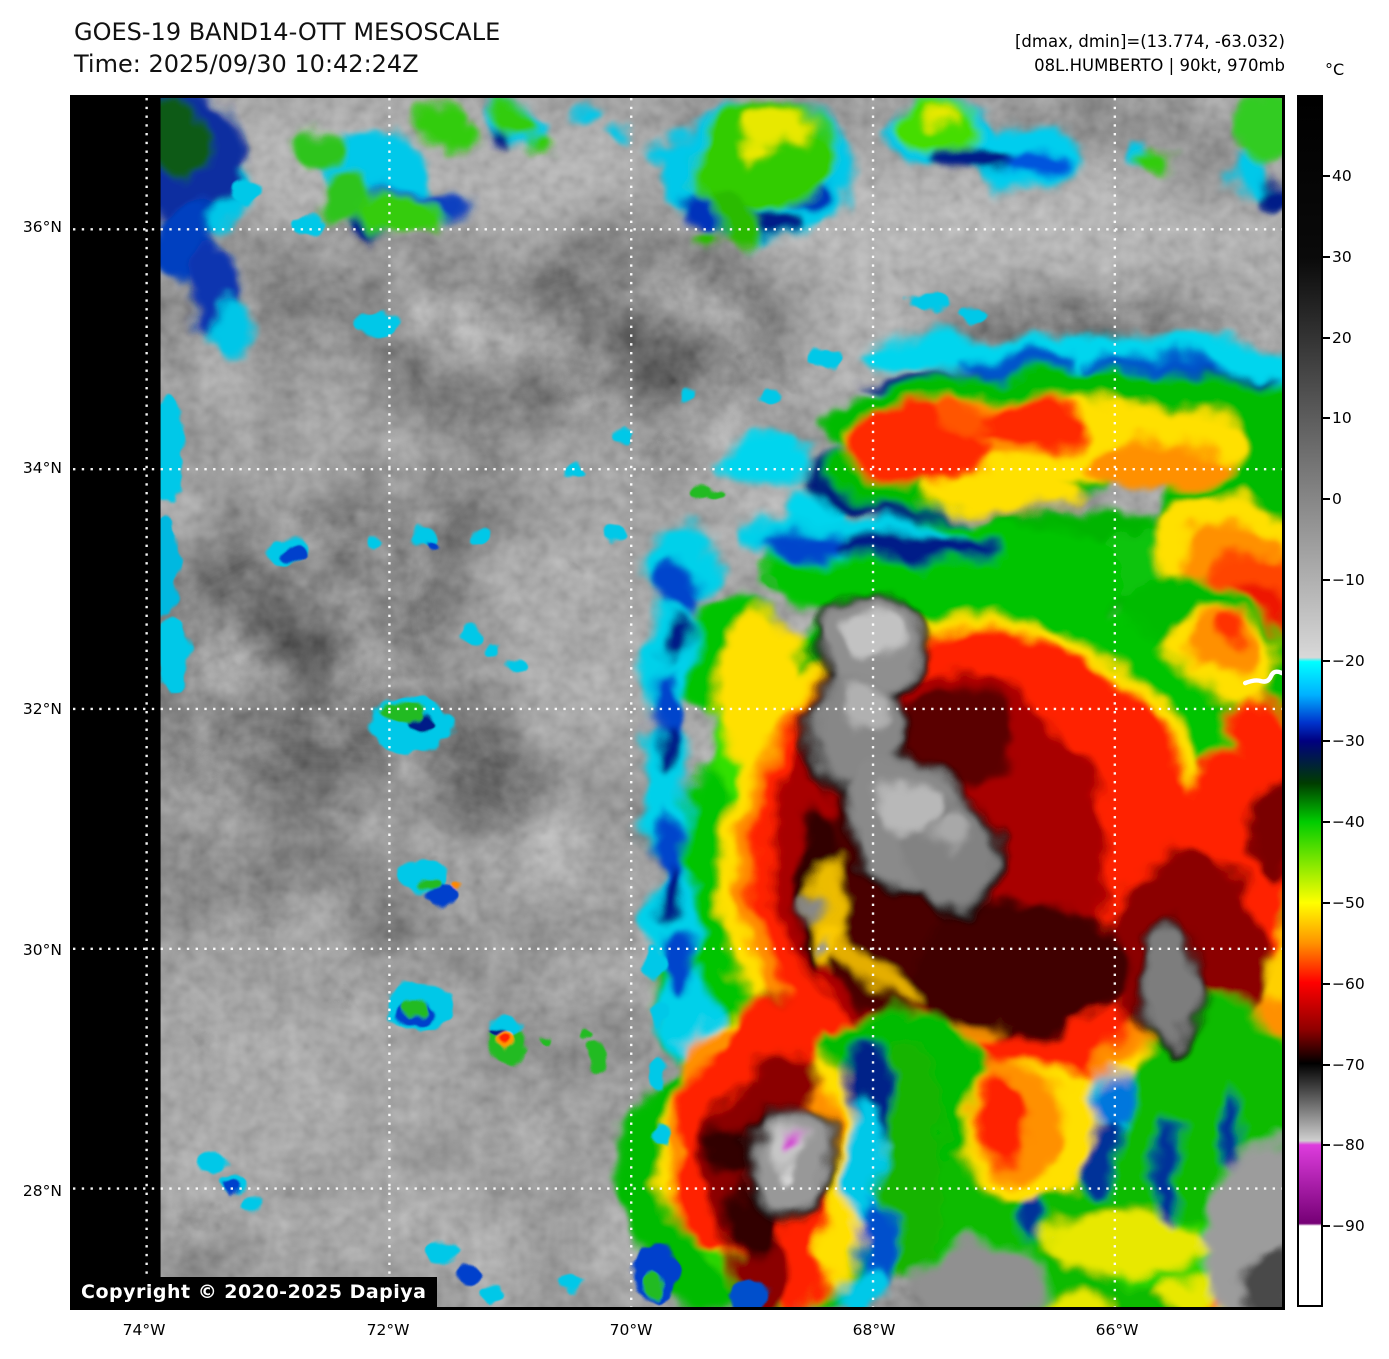  Describe the element at coordinates (388, 1330) in the screenshot. I see `lon-label-72w: 72°W` at that location.